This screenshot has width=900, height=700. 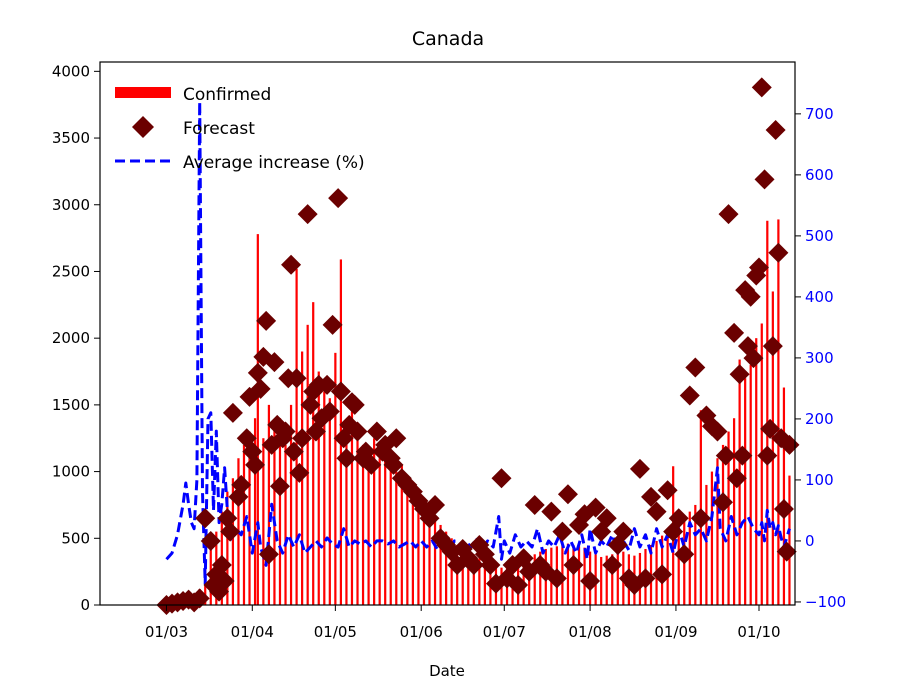 What do you see at coordinates (819, 480) in the screenshot?
I see `y2-tick-label: 100` at bounding box center [819, 480].